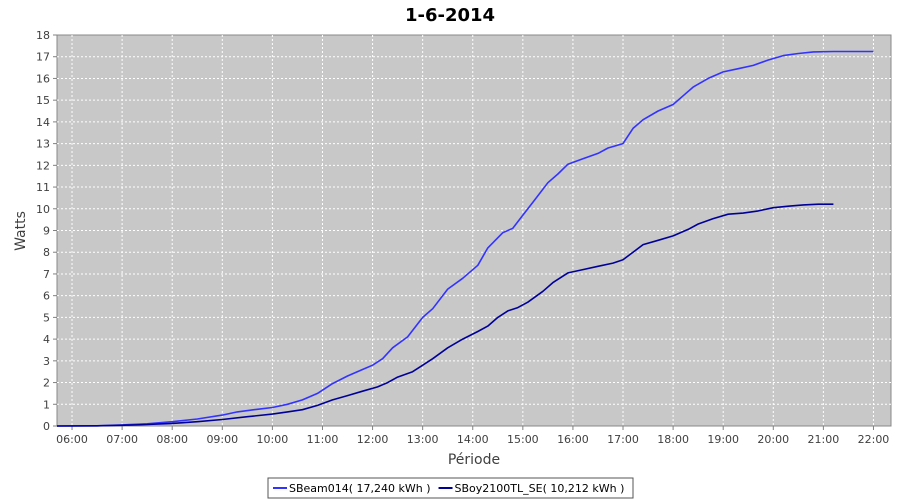 Image resolution: width=900 pixels, height=500 pixels. I want to click on y-tick-label: 0, so click(46, 426).